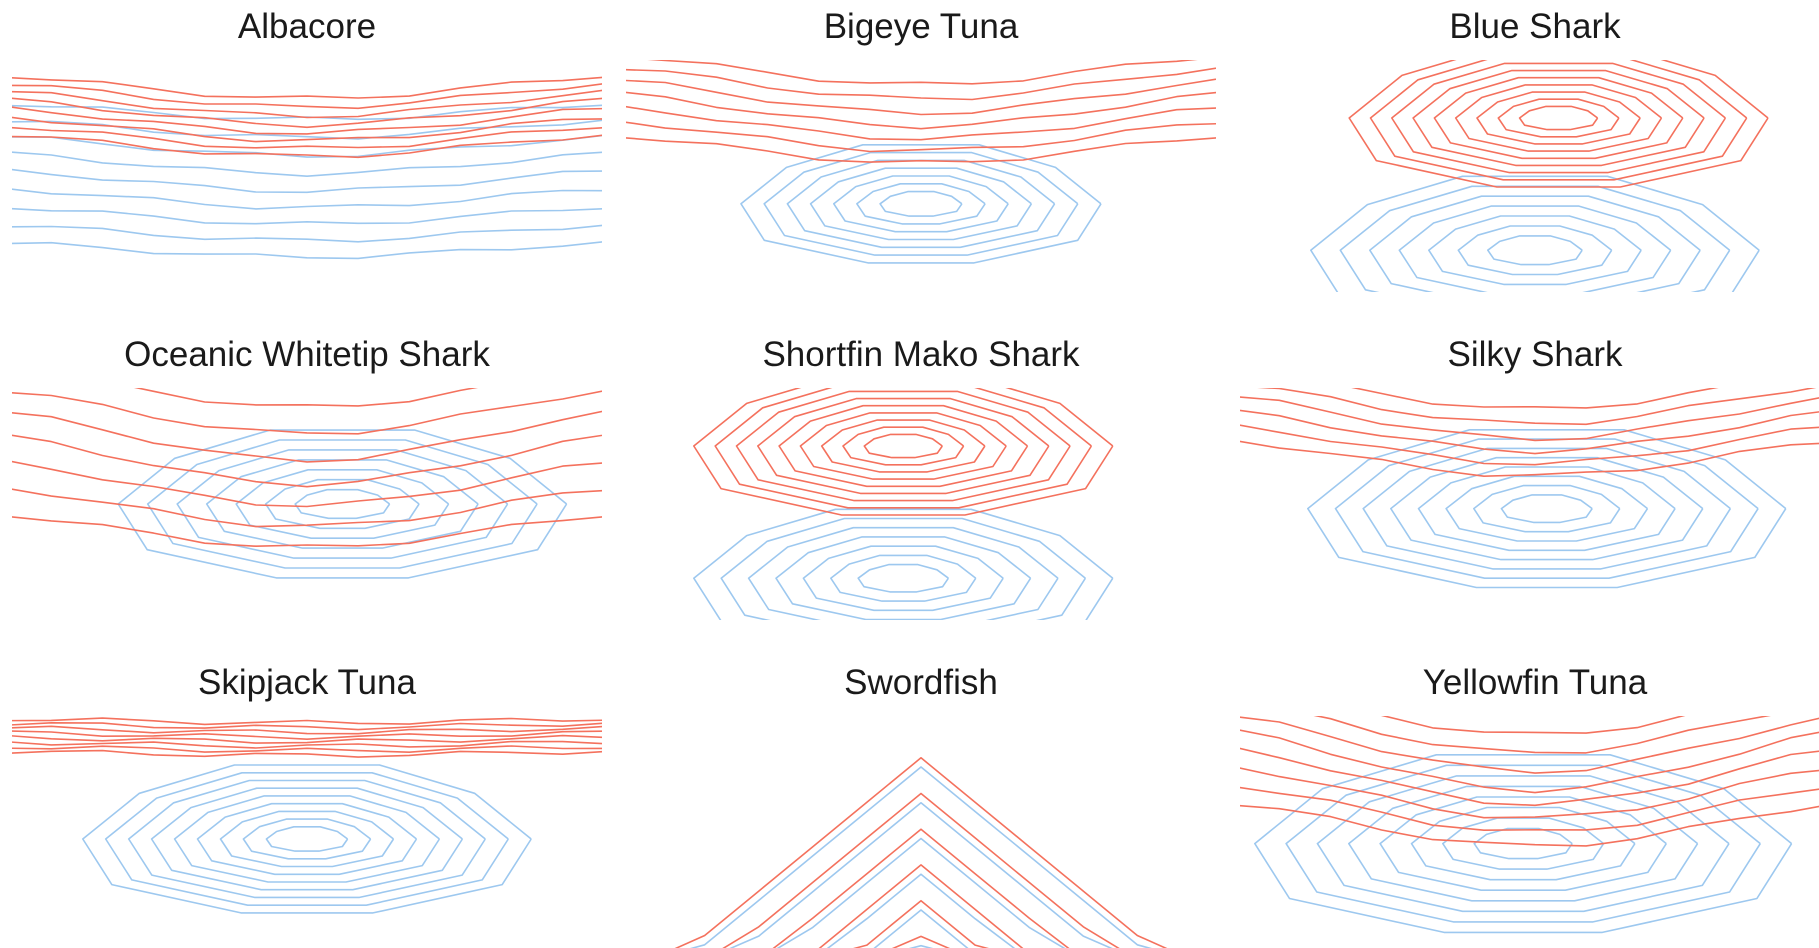 The width and height of the screenshot is (1819, 948). I want to click on panel-title: Yellowfin Tuna, so click(1529, 683).